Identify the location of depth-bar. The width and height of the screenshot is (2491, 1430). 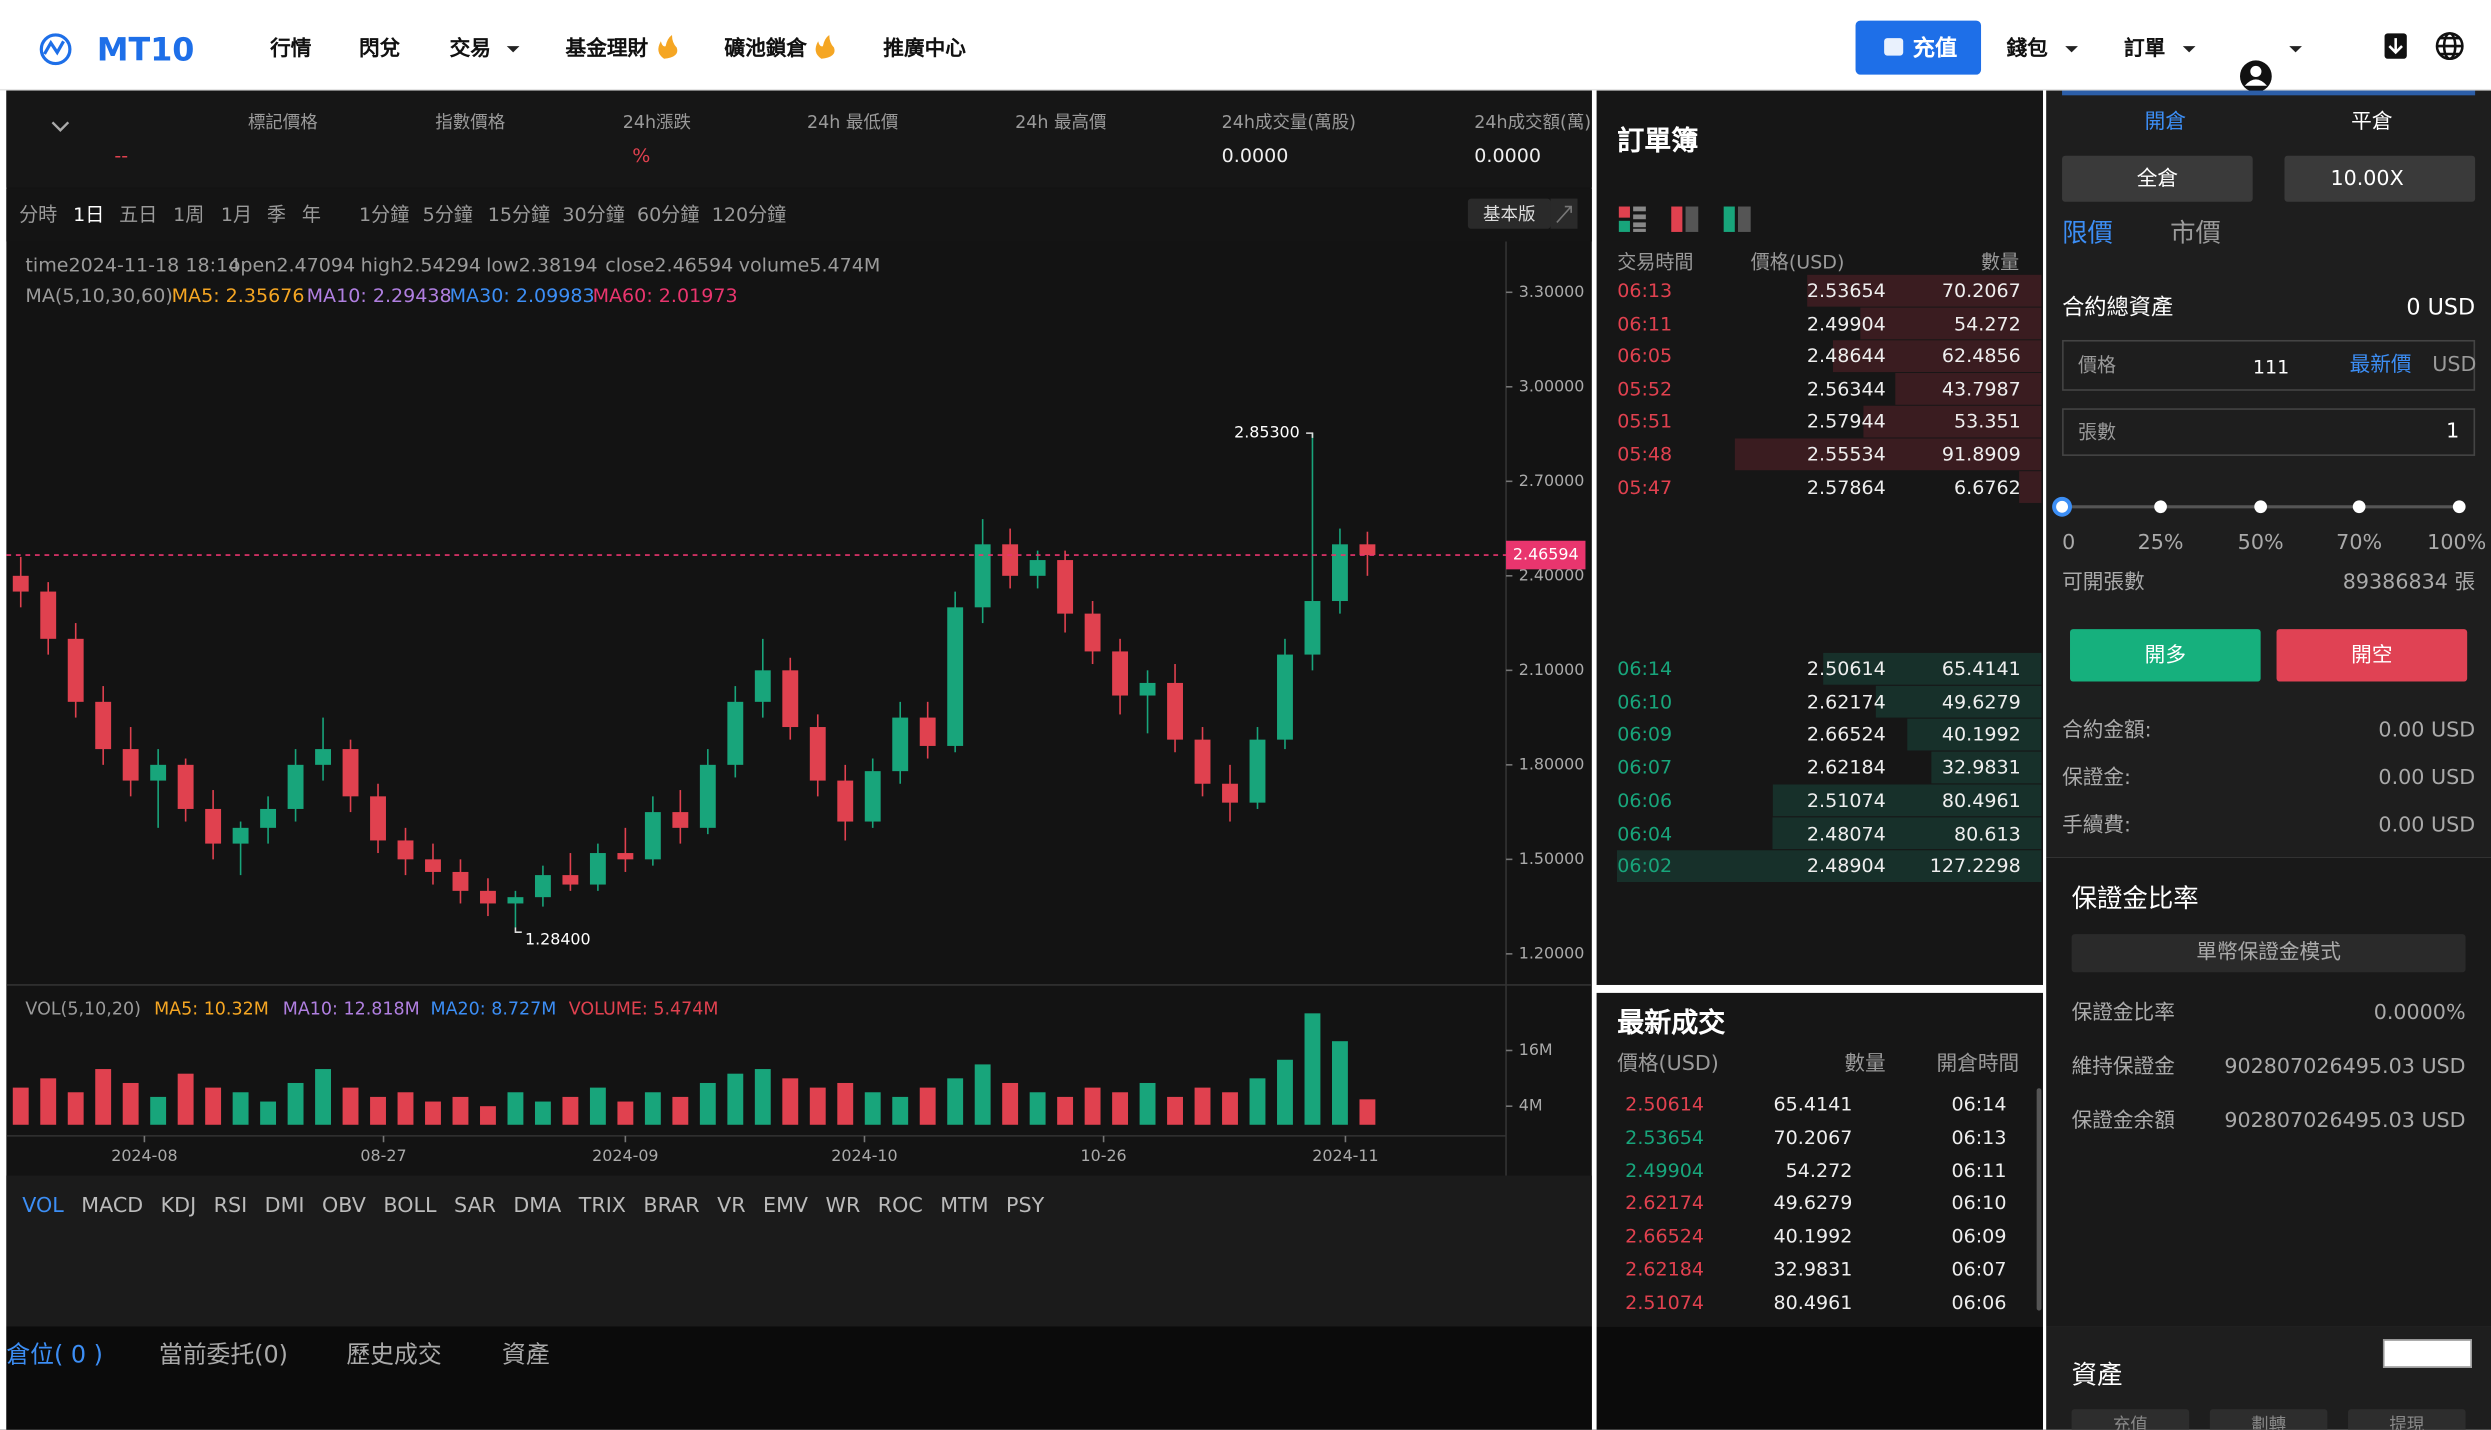
(1829, 866).